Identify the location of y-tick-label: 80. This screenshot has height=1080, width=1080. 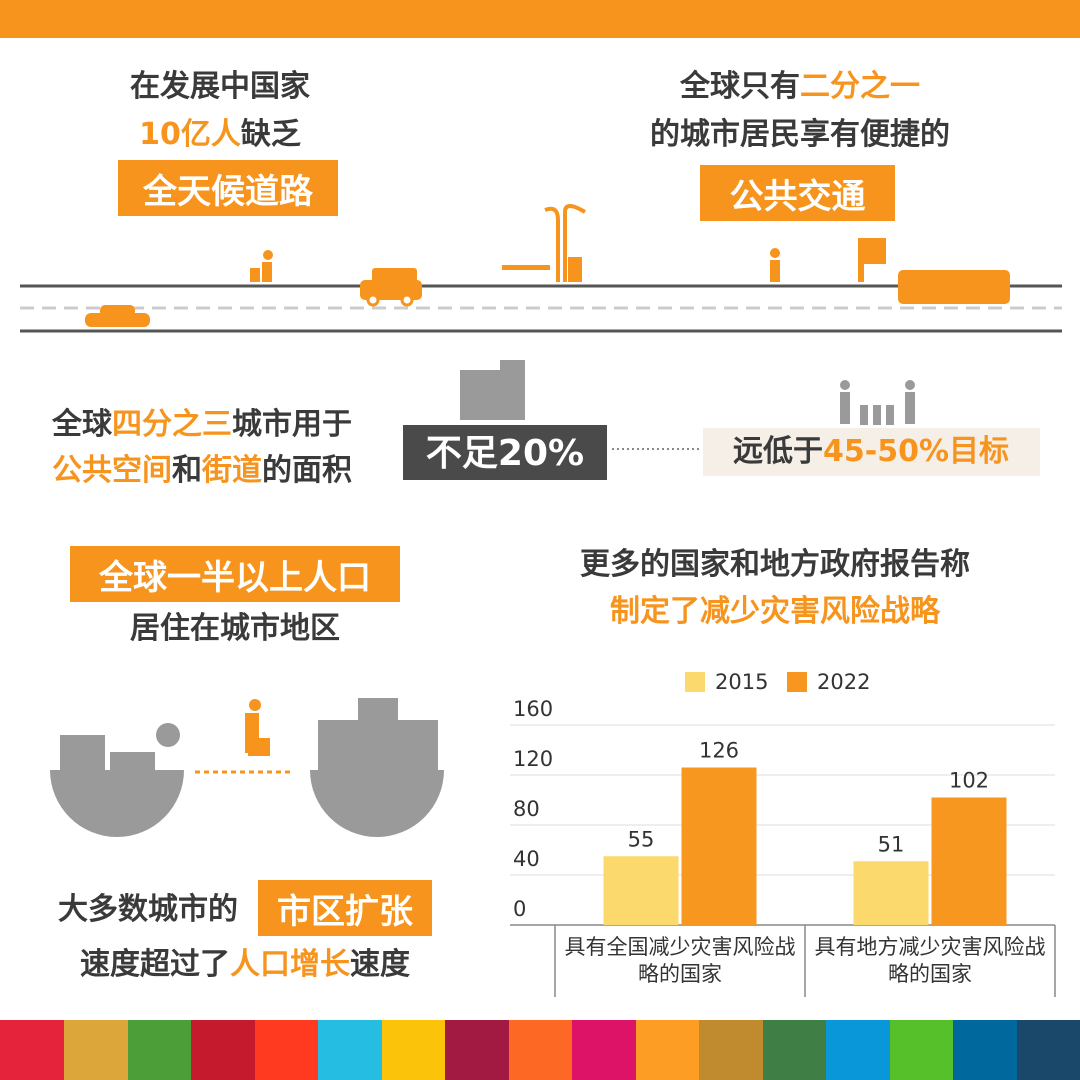
(526, 809).